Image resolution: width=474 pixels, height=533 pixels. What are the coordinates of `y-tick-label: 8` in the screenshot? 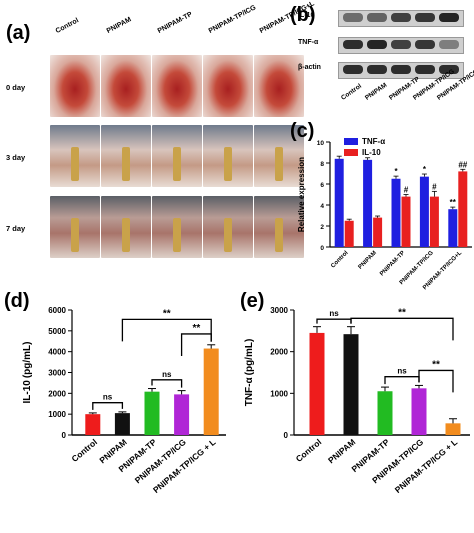 It's located at (322, 164).